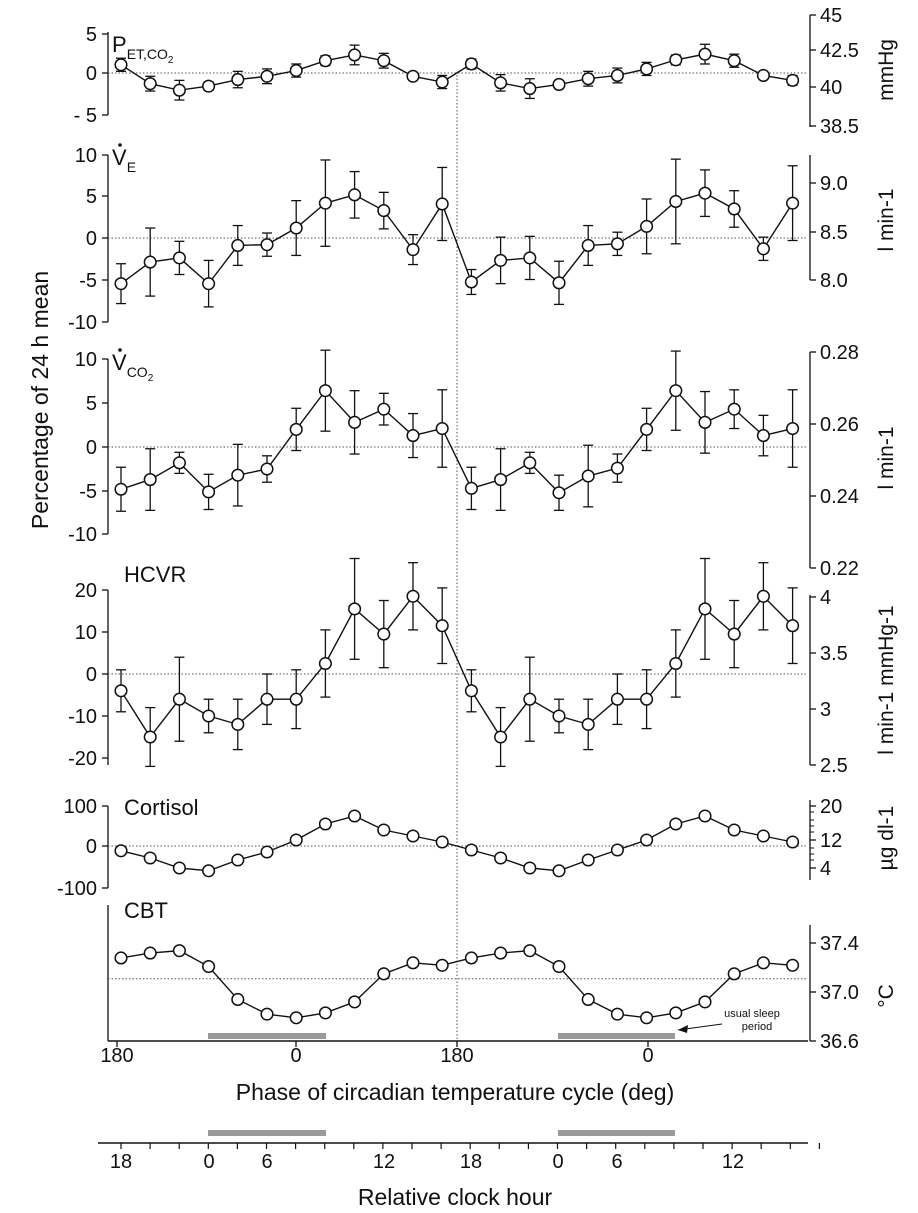 This screenshot has height=1213, width=918. I want to click on right-tick-label: 8.5, so click(834, 233).